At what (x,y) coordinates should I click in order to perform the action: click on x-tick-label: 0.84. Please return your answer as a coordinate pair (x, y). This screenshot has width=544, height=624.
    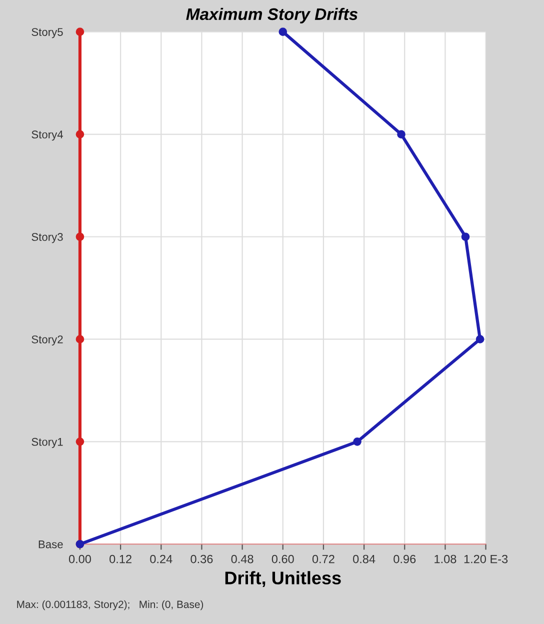
    Looking at the image, I should click on (364, 559).